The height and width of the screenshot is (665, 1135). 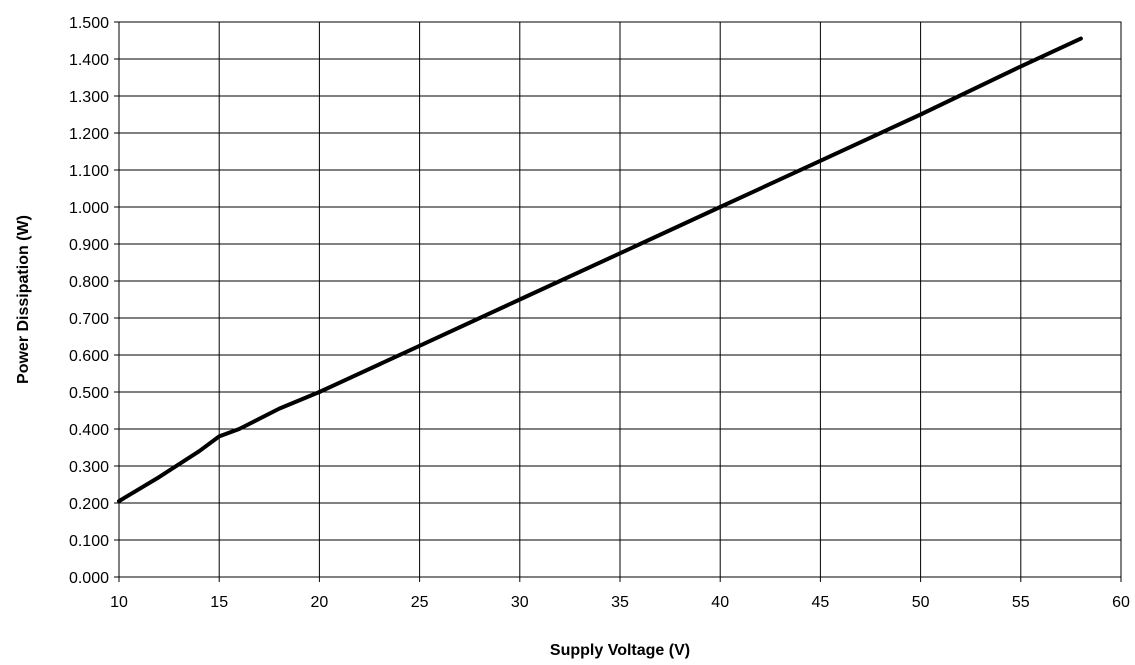 What do you see at coordinates (89, 60) in the screenshot?
I see `y-tick-label: 1.400` at bounding box center [89, 60].